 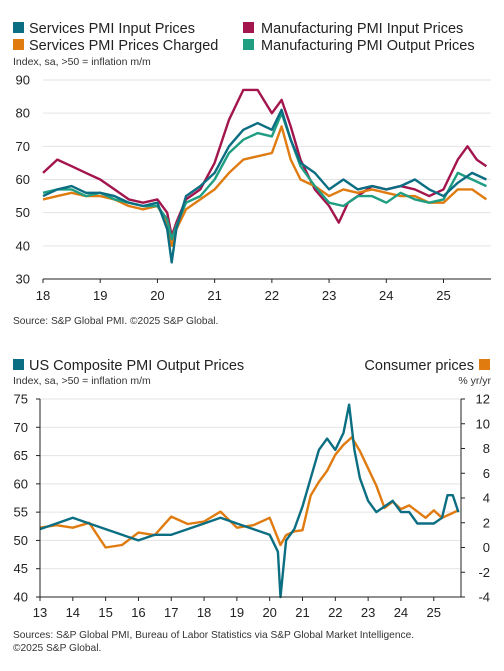 What do you see at coordinates (443, 295) in the screenshot?
I see `chart1-x-tick: 25` at bounding box center [443, 295].